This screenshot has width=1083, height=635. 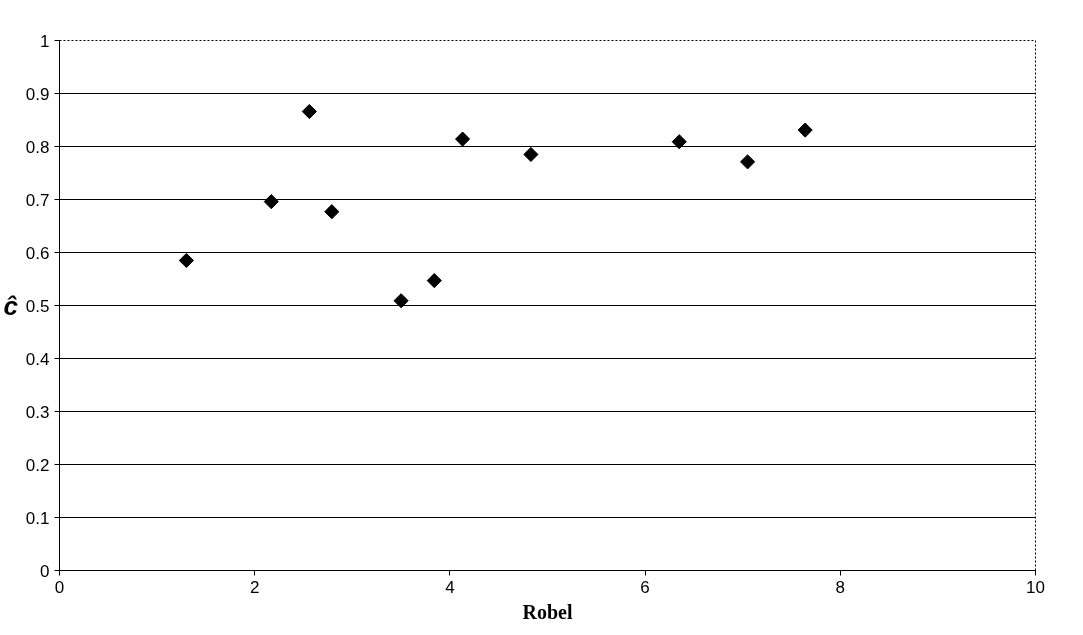 What do you see at coordinates (45, 41) in the screenshot?
I see `y-tick-label: 1` at bounding box center [45, 41].